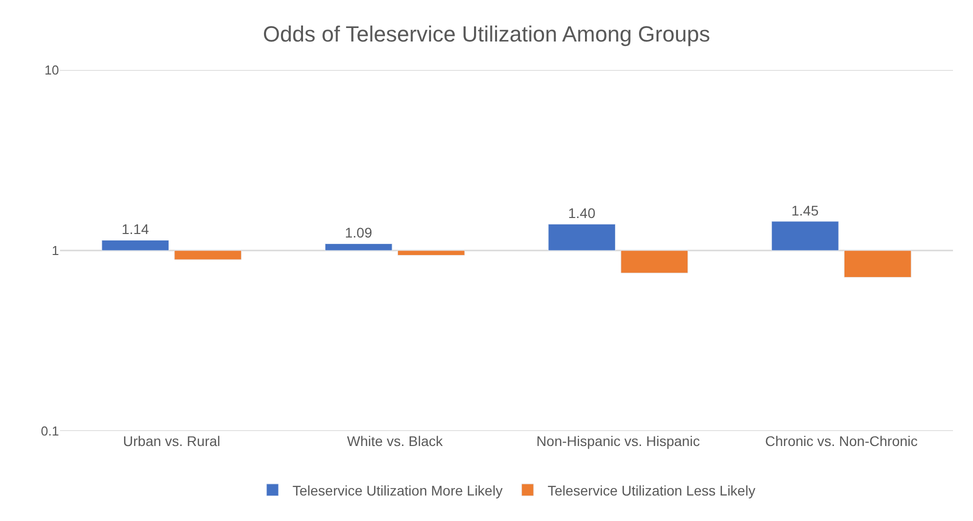  I want to click on legend-label: Teleservice Utilization More Likely, so click(397, 490).